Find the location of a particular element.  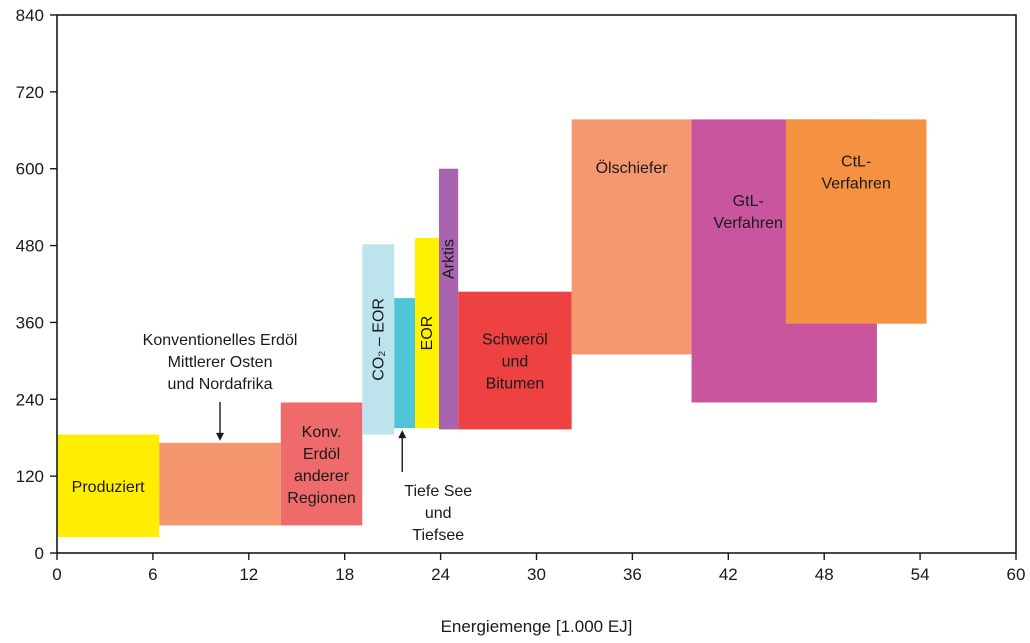

y-tick-label: 480 is located at coordinates (30, 246).